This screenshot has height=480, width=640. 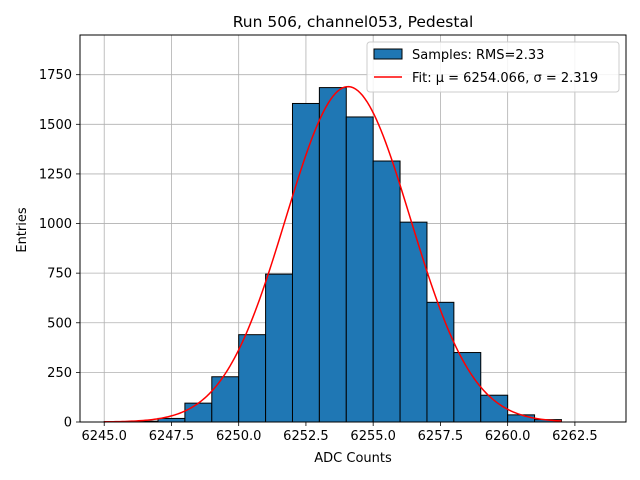 What do you see at coordinates (478, 55) in the screenshot?
I see `legend-label-samples: Samples: RMS=2.33` at bounding box center [478, 55].